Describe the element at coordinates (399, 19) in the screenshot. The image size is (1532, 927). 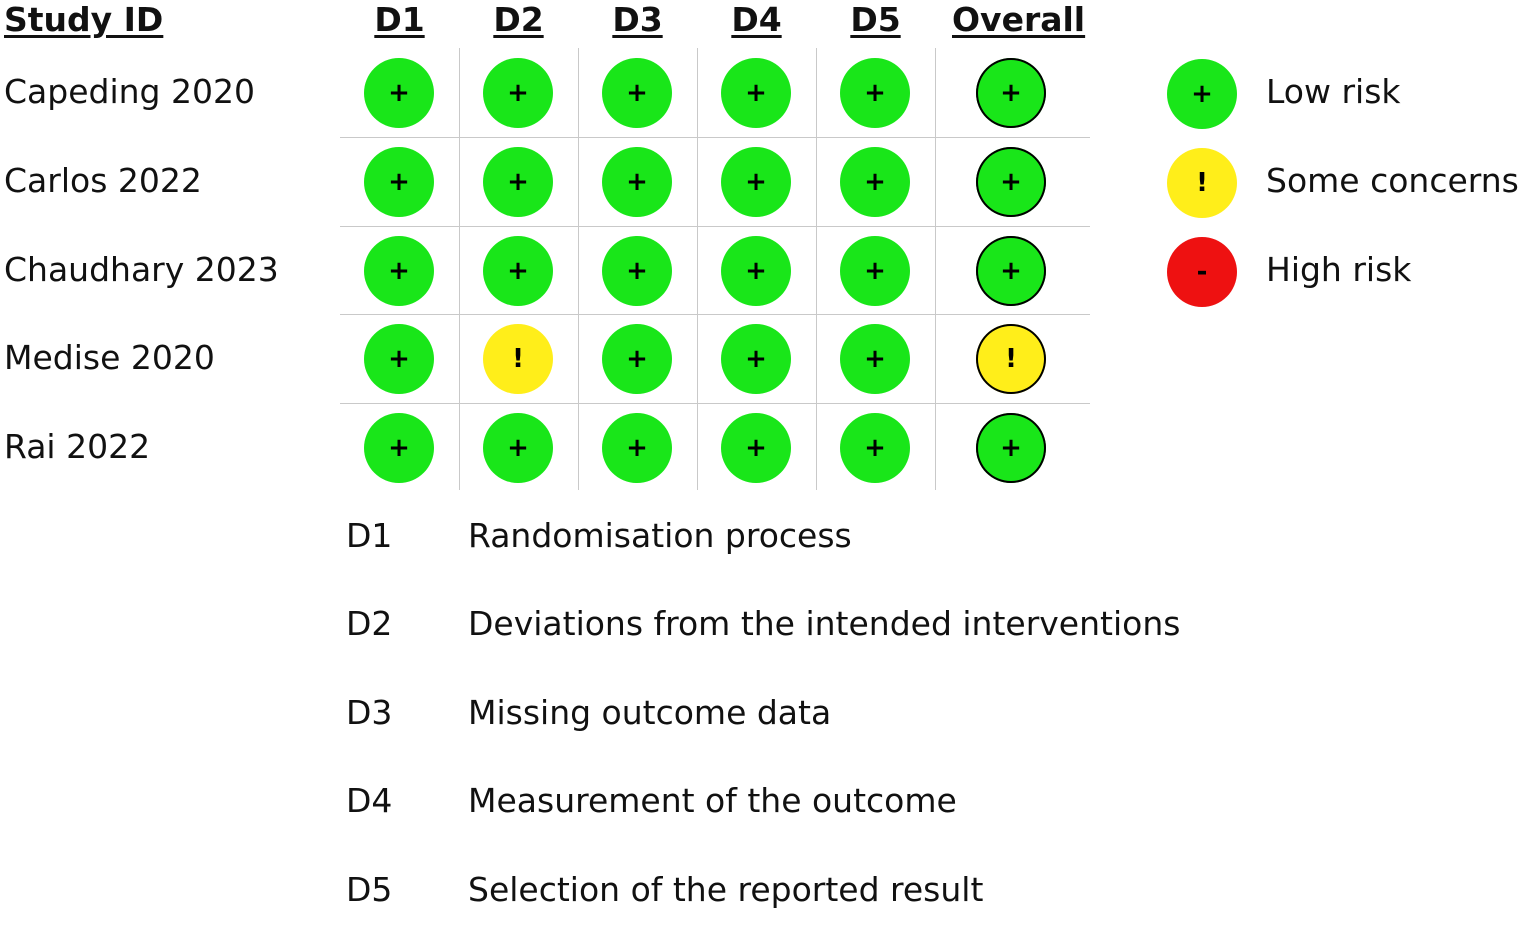
I see `domain-header-d1: D1` at that location.